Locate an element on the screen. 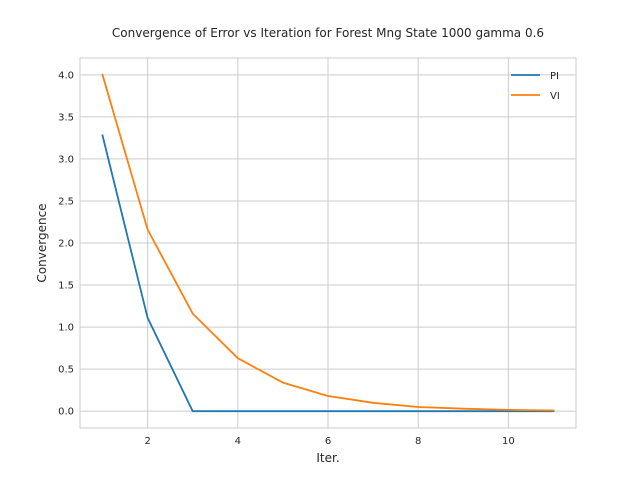  legend-label-pi: PI is located at coordinates (554, 76).